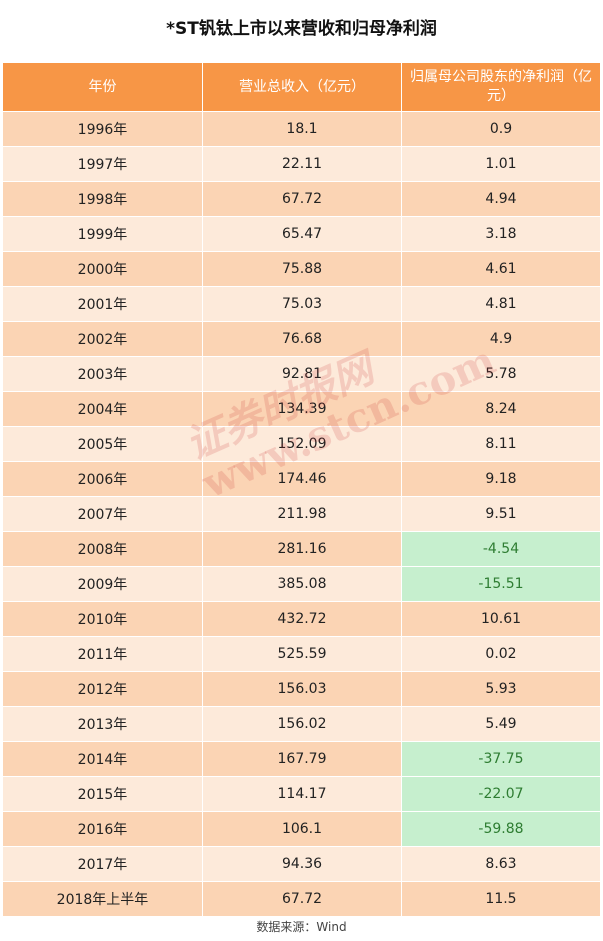  What do you see at coordinates (102, 689) in the screenshot?
I see `cell-year: 2012年` at bounding box center [102, 689].